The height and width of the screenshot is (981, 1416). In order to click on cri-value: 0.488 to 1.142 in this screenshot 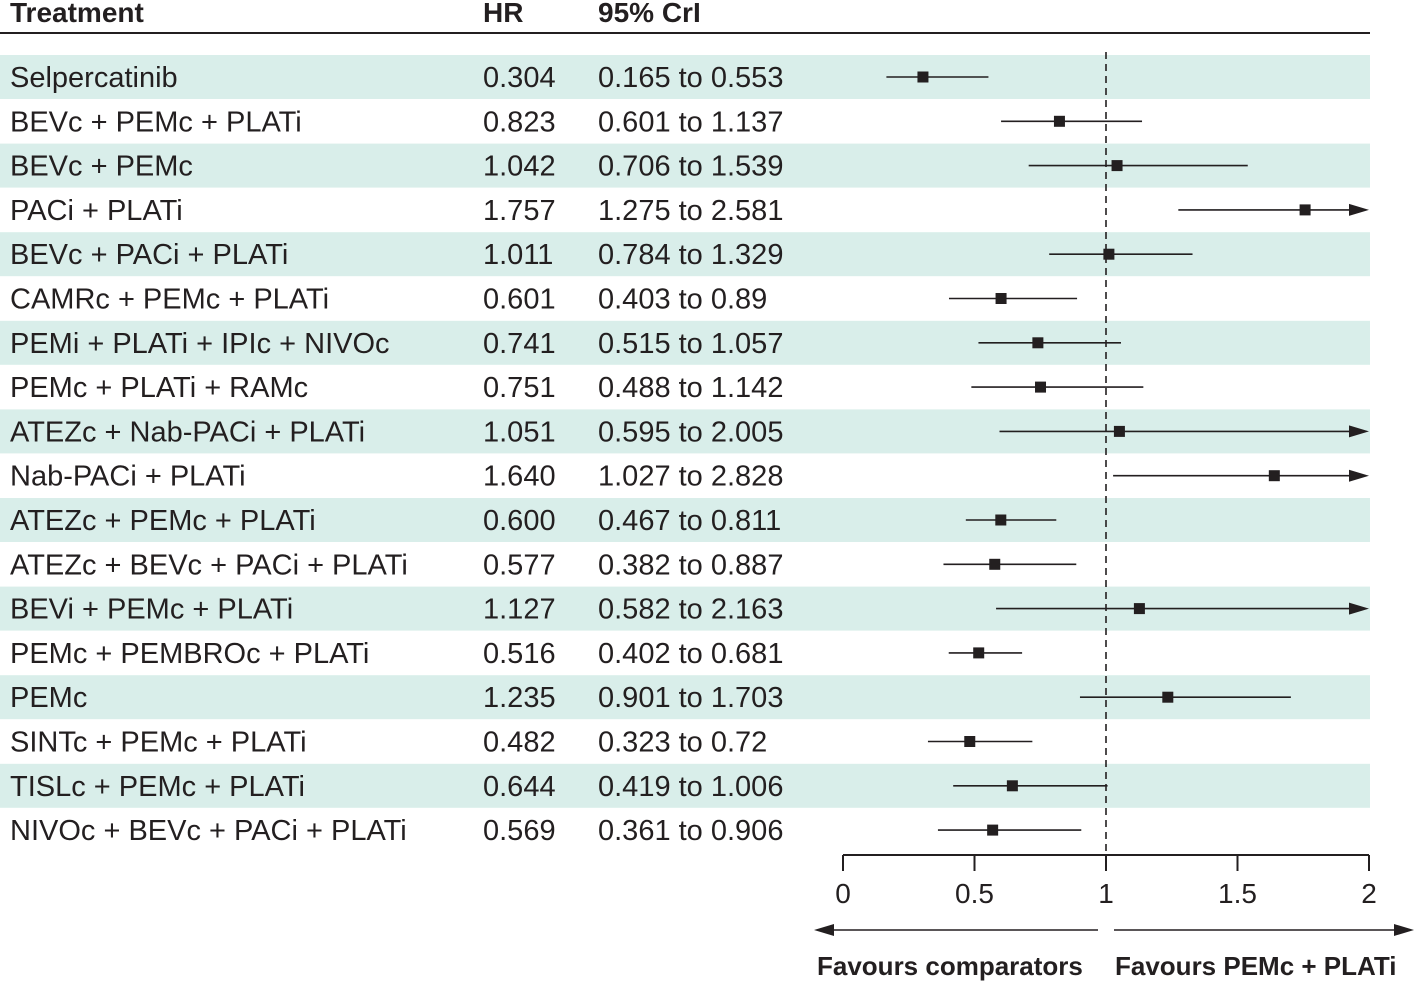, I will do `click(690, 388)`.